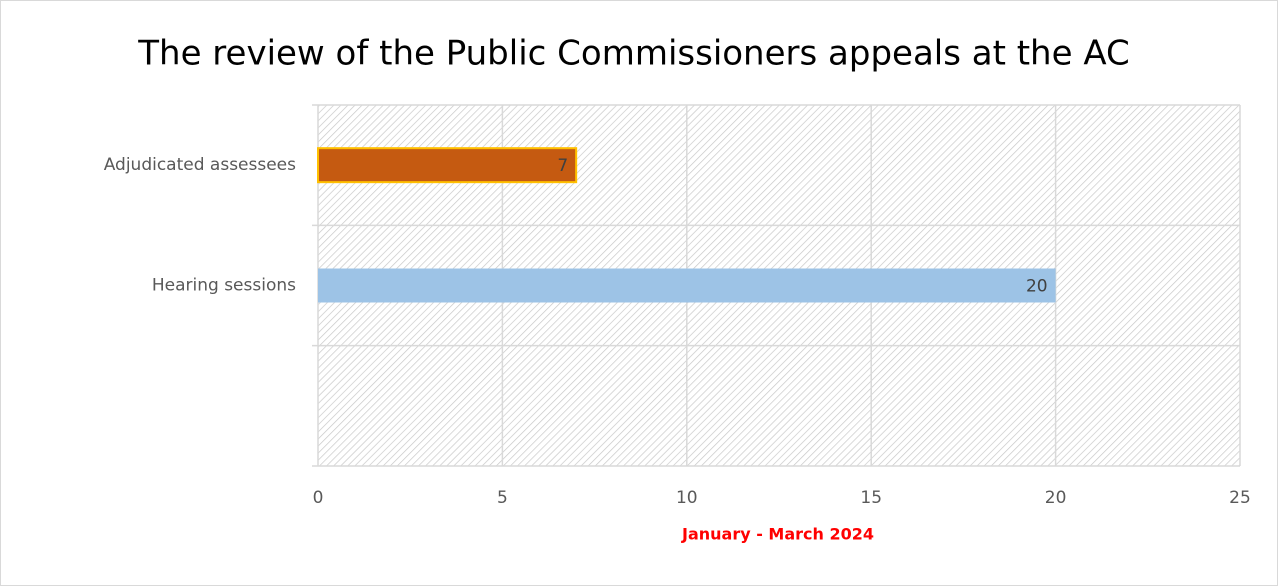 The image size is (1278, 586). Describe the element at coordinates (562, 166) in the screenshot. I see `data-label: 7` at that location.